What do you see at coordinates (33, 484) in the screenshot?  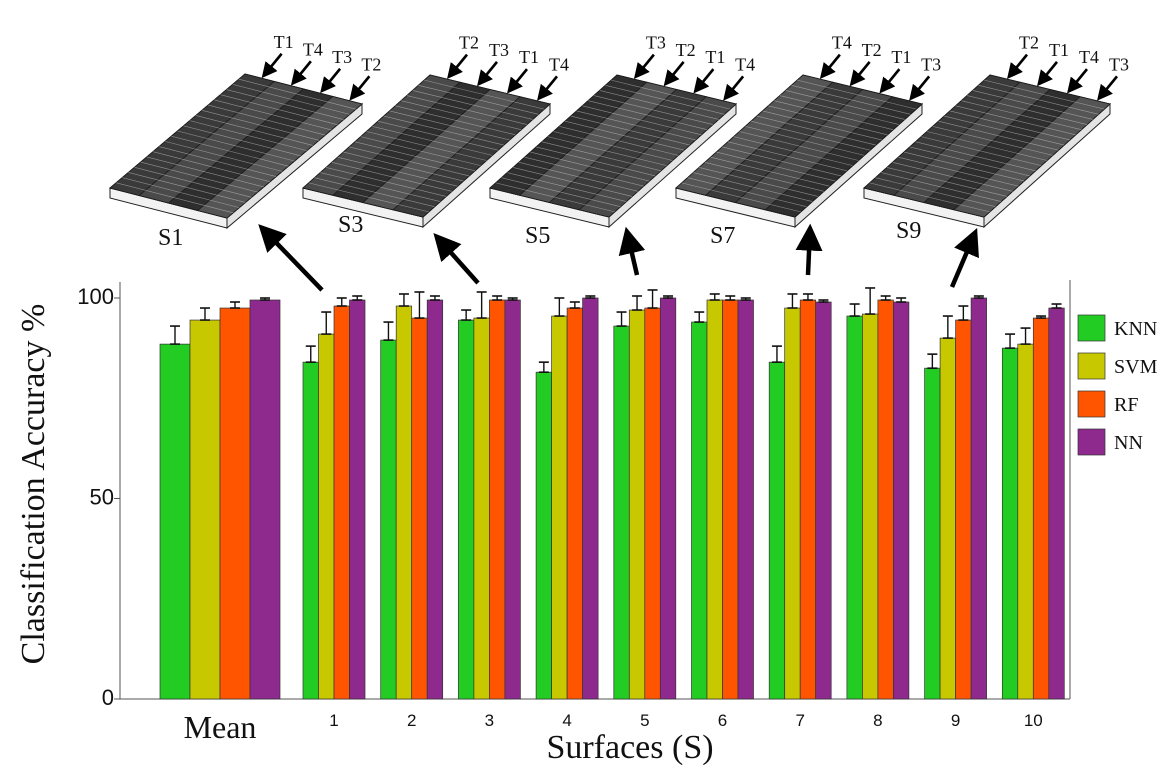 I see `y-axis-title: Classification Accuracy %` at bounding box center [33, 484].